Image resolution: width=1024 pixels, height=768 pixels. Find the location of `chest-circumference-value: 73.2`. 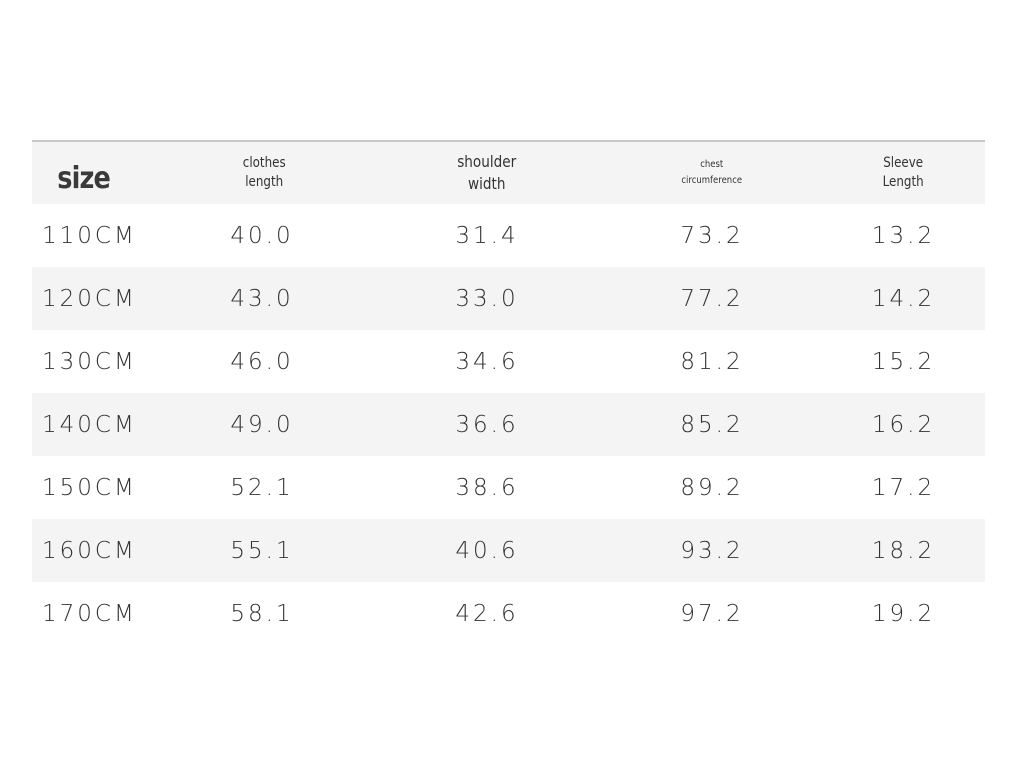

chest-circumference-value: 73.2 is located at coordinates (712, 235).